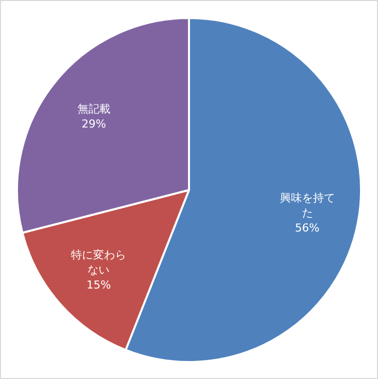 This screenshot has width=378, height=379. Describe the element at coordinates (307, 228) in the screenshot. I see `data-label: 56%` at that location.